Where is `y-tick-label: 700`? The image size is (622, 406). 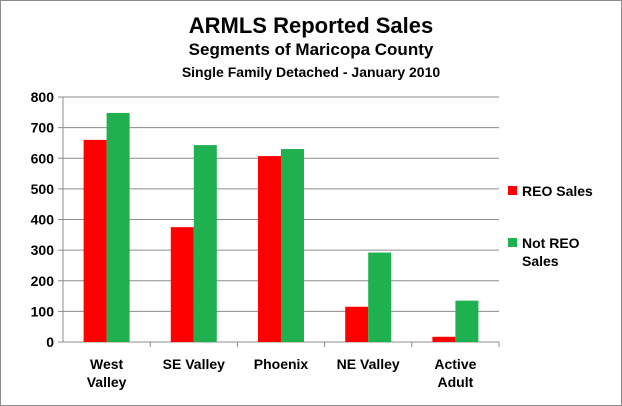
y-tick-label: 700 is located at coordinates (43, 128).